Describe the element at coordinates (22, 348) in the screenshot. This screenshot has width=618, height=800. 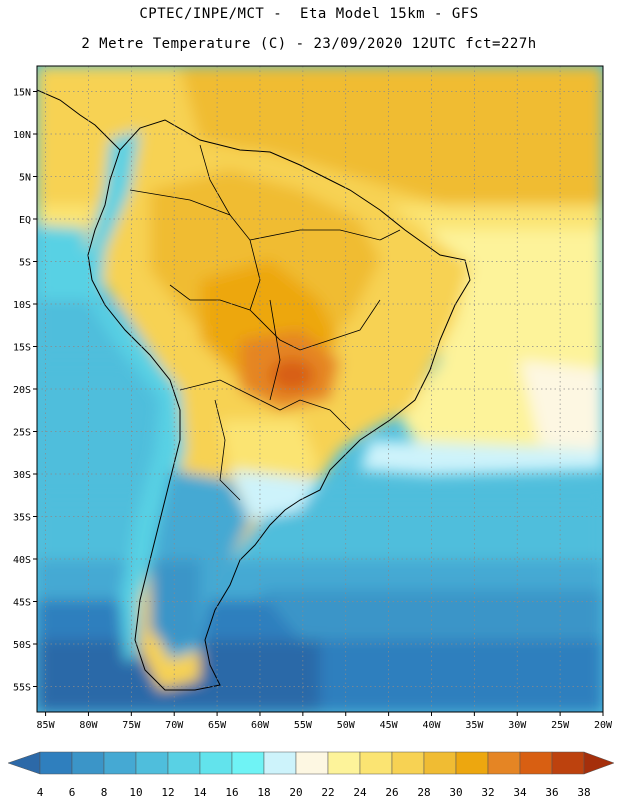
I see `lat-tick-label: 15S` at that location.